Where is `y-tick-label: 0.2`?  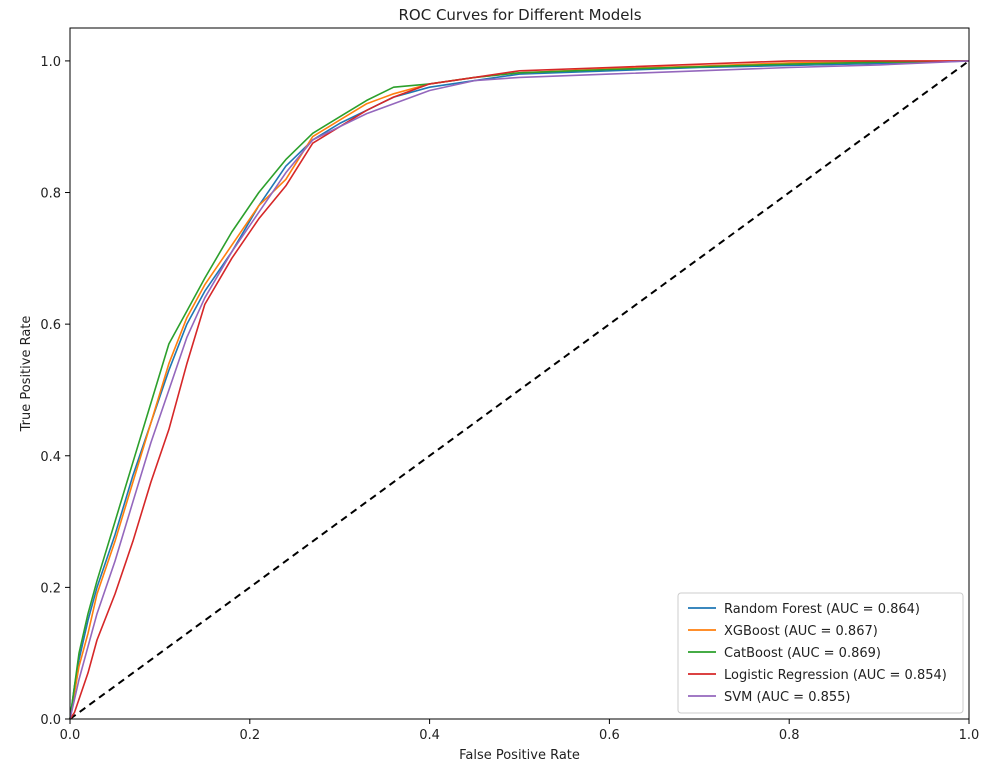
y-tick-label: 0.2 is located at coordinates (50, 588).